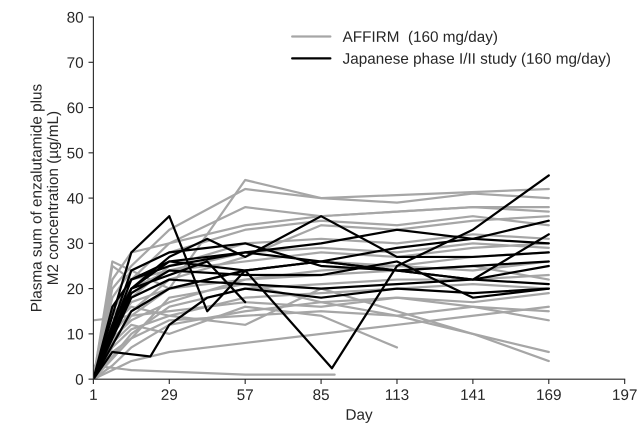 This screenshot has width=644, height=426. I want to click on x-tick-label: 57, so click(245, 394).